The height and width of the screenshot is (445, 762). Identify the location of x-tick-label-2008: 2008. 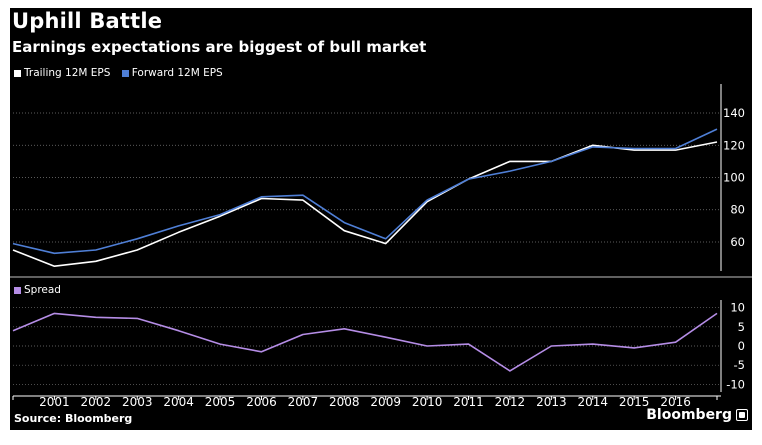
(344, 402).